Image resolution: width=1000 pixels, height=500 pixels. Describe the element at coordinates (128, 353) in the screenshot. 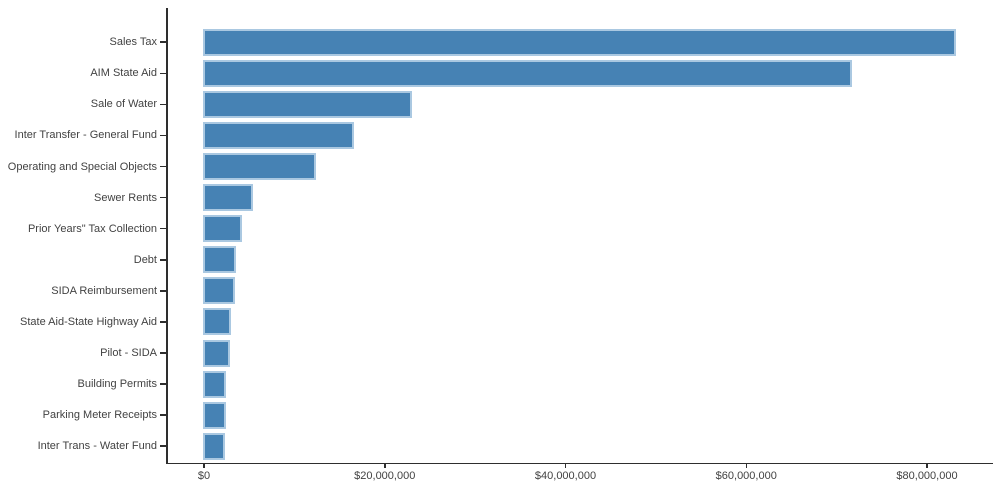

I see `category-label: Pilot - SIDA` at that location.